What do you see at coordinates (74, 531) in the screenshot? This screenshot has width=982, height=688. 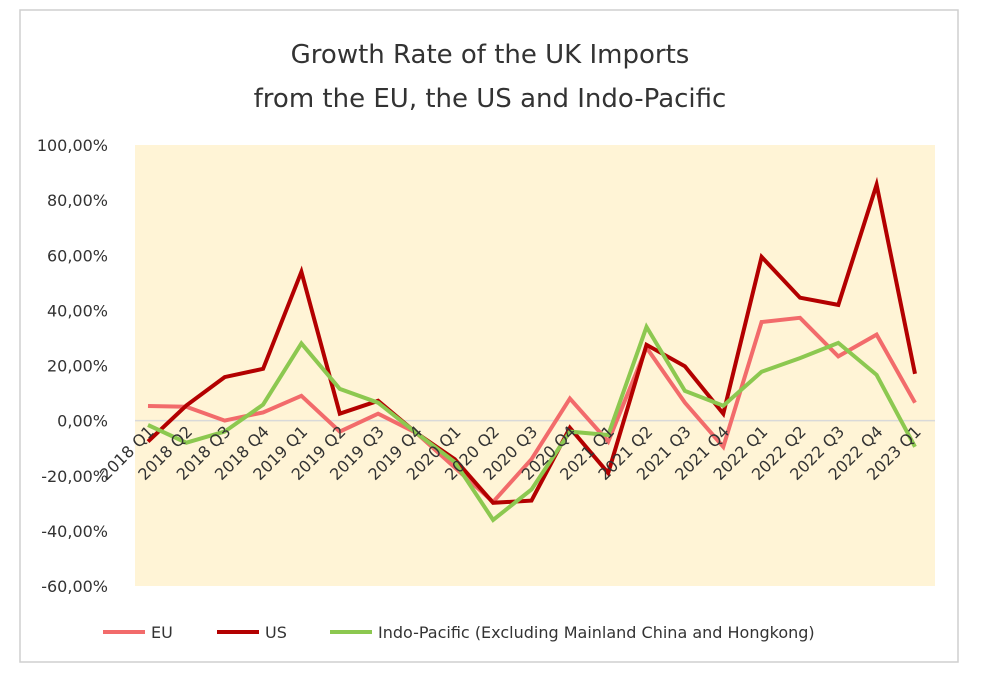 I see `y-tick-label: -40,00%` at bounding box center [74, 531].